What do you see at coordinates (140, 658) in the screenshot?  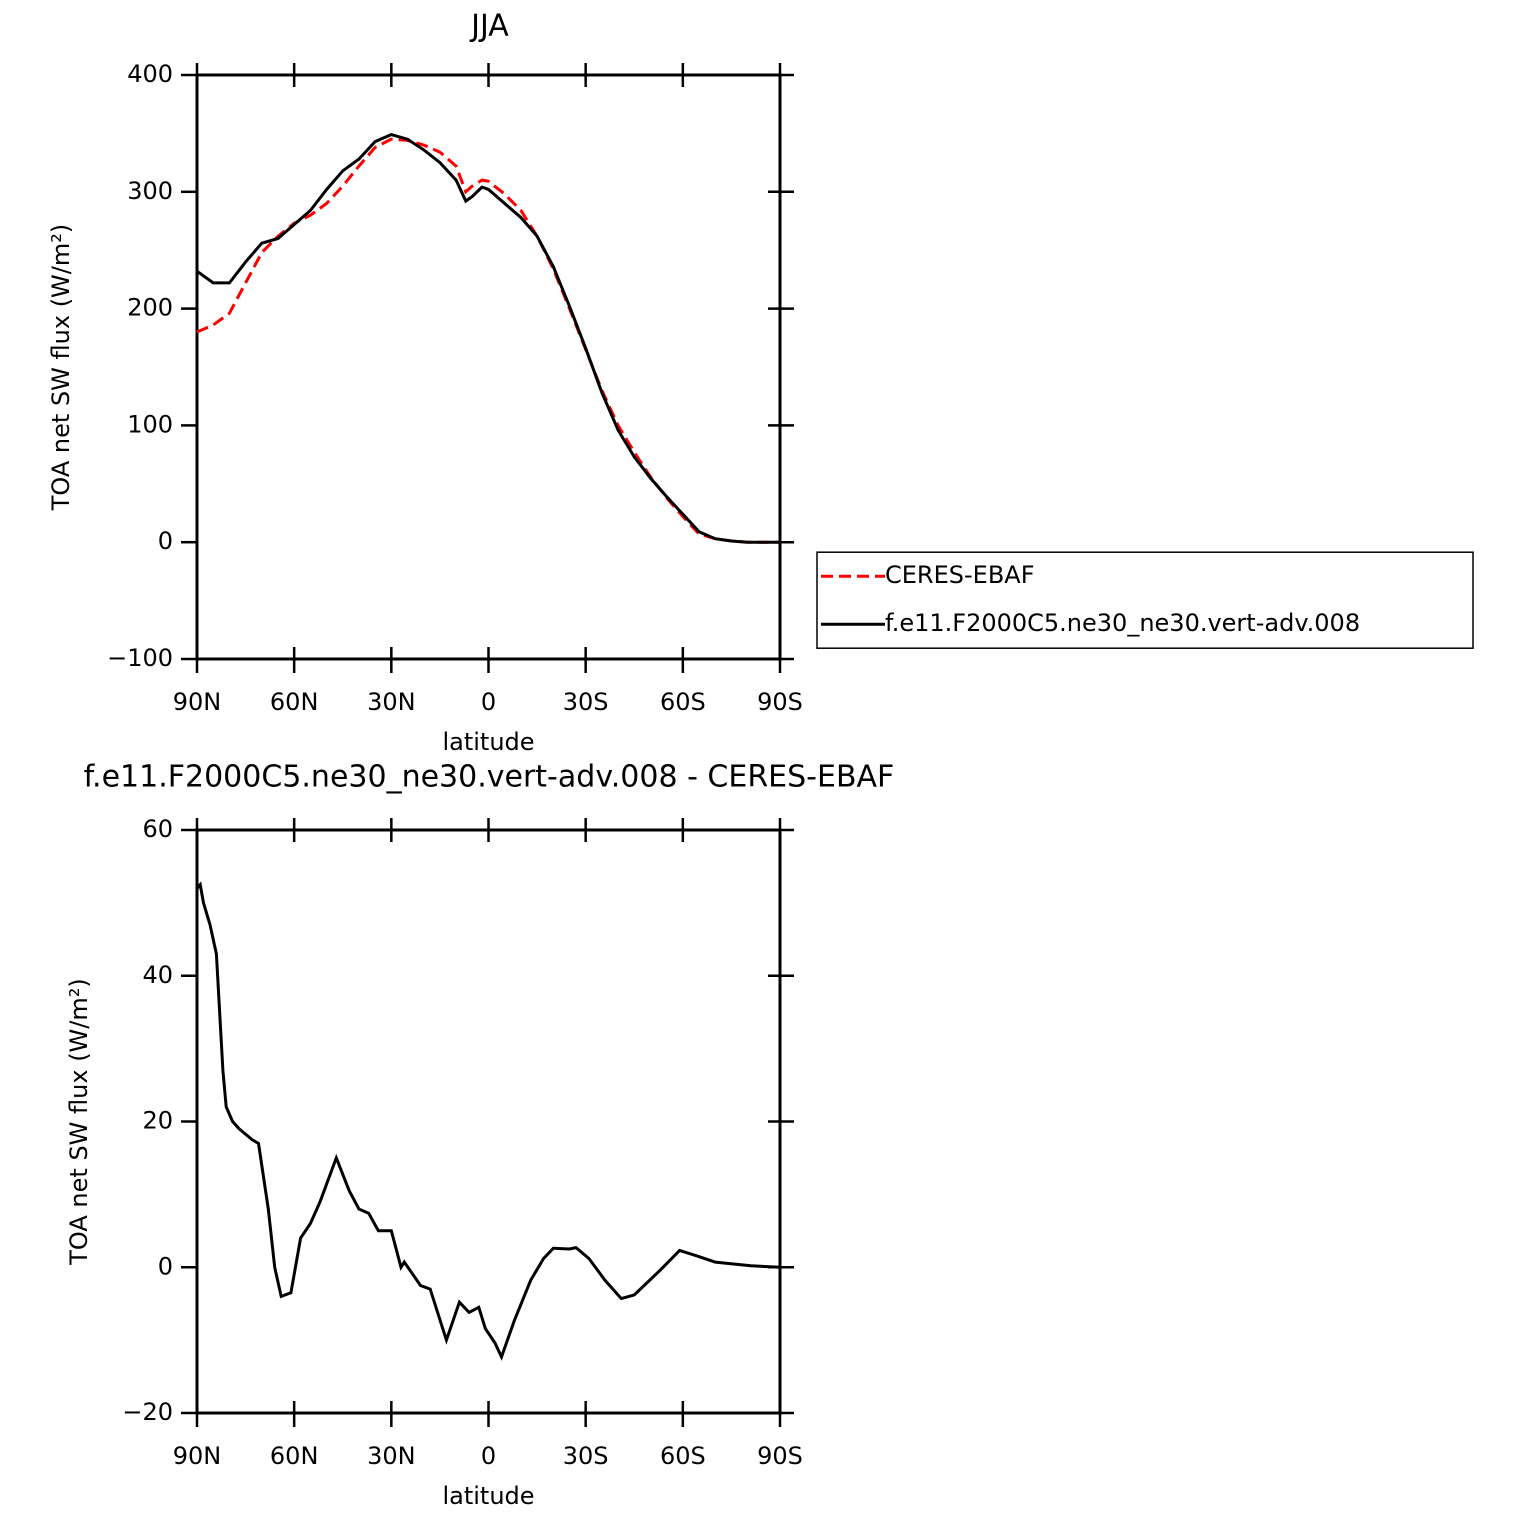 I see `y-tick-label: −100` at bounding box center [140, 658].